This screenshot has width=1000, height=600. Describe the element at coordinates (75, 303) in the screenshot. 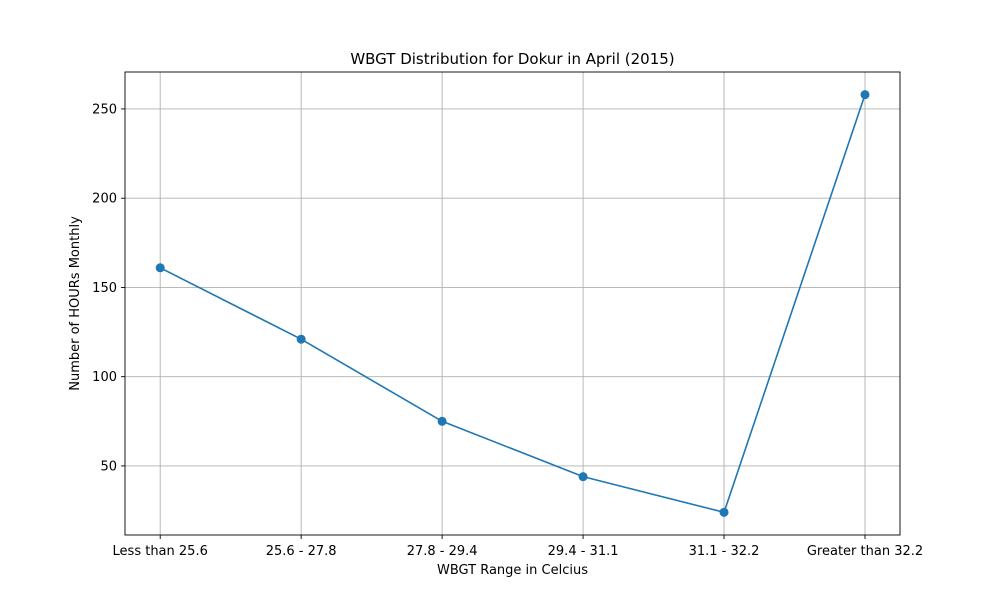

I see `y-axis-label: Number of HOURs Monthly` at that location.